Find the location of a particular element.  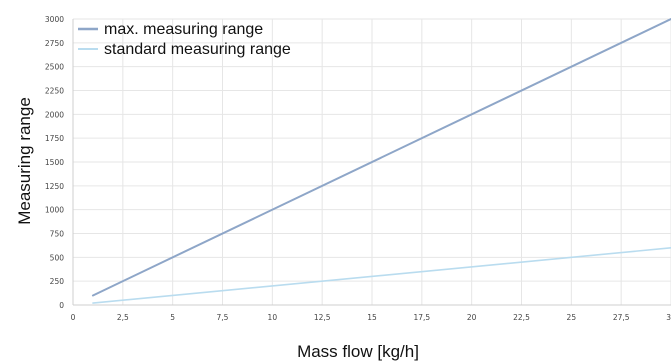

x-tick-label: 0 is located at coordinates (73, 317).